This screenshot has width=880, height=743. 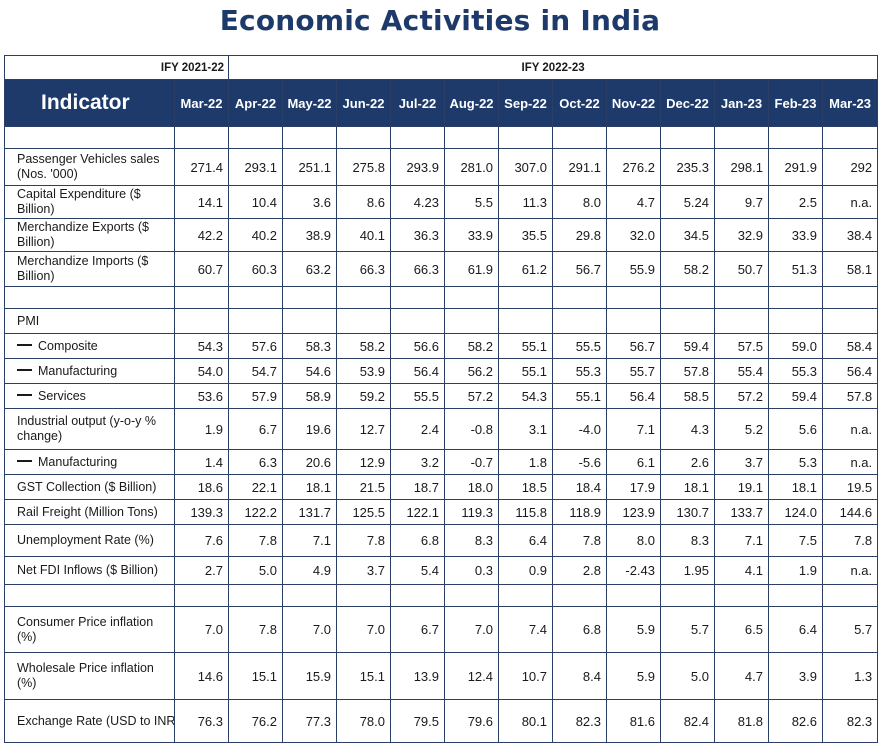 I want to click on value-cell: 8.3, so click(x=471, y=540).